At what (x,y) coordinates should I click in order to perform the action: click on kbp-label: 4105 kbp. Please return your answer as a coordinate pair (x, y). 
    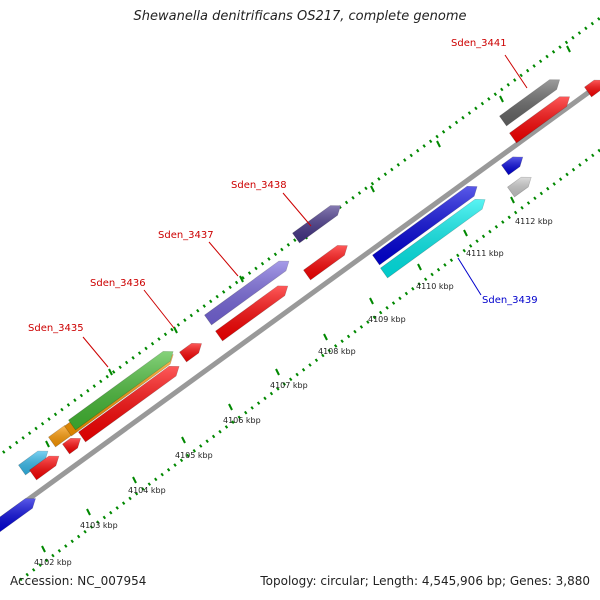
    Looking at the image, I should click on (194, 455).